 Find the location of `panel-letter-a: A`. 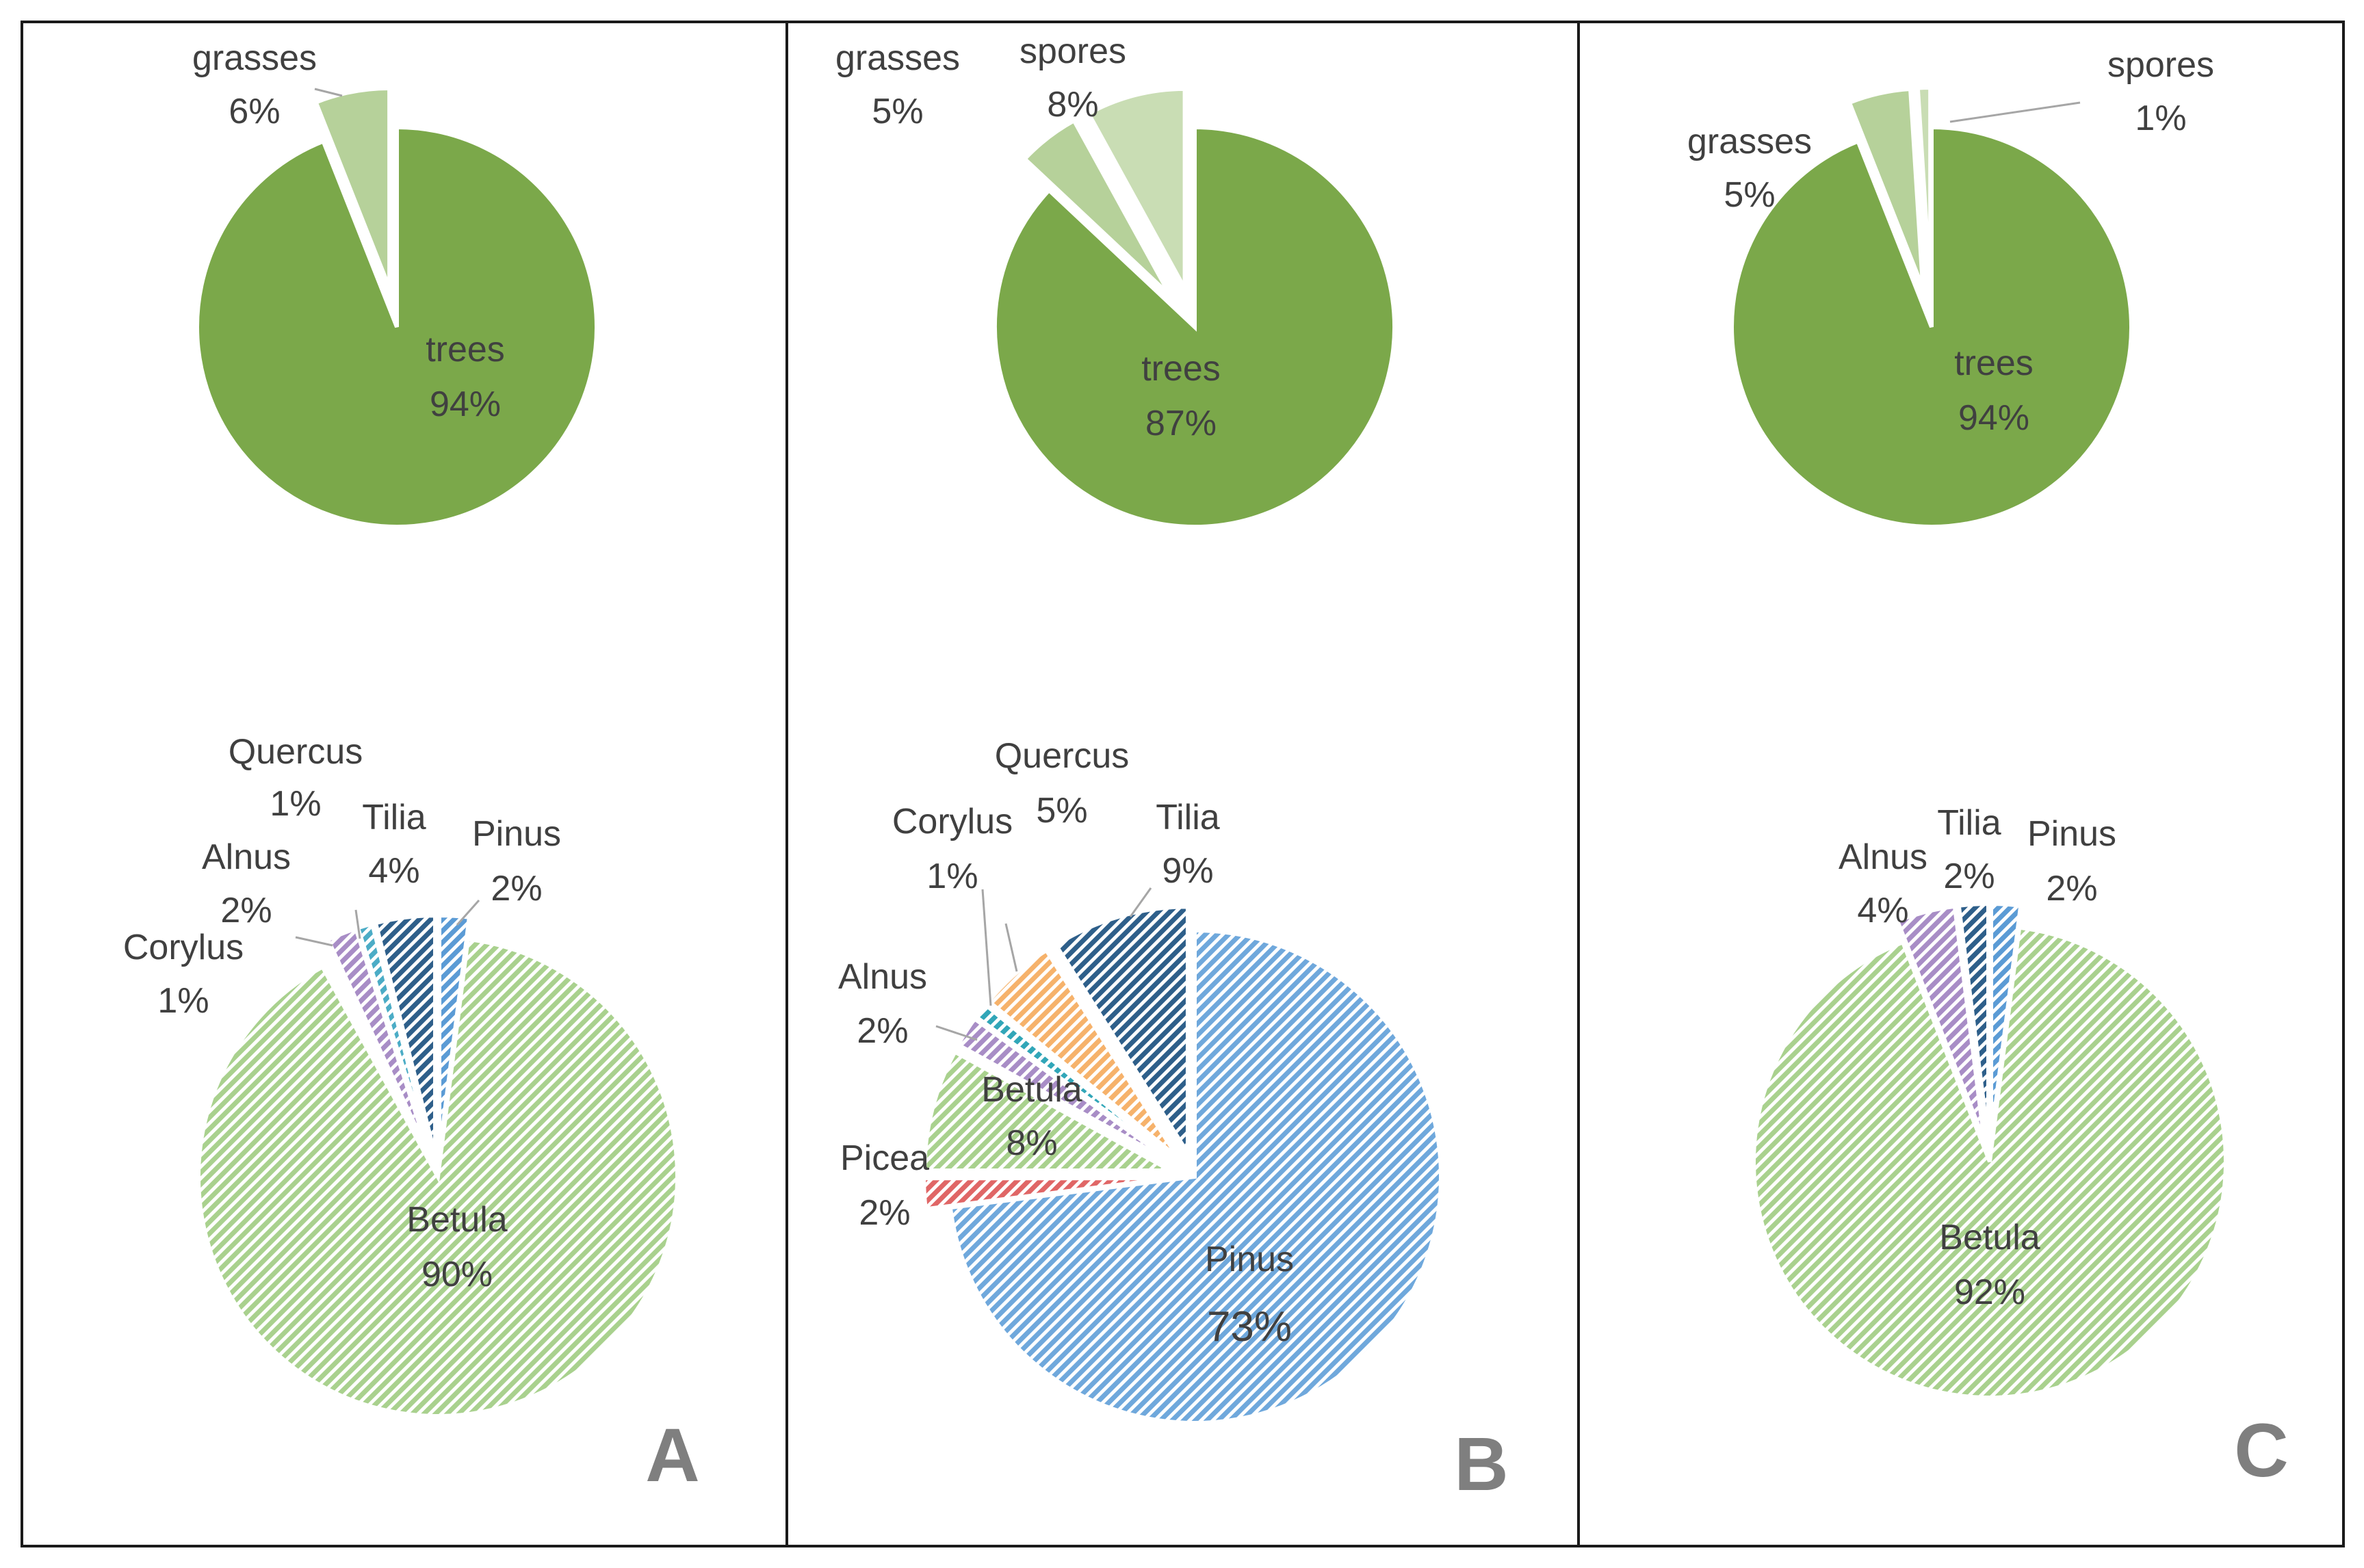

panel-letter-a: A is located at coordinates (672, 1455).